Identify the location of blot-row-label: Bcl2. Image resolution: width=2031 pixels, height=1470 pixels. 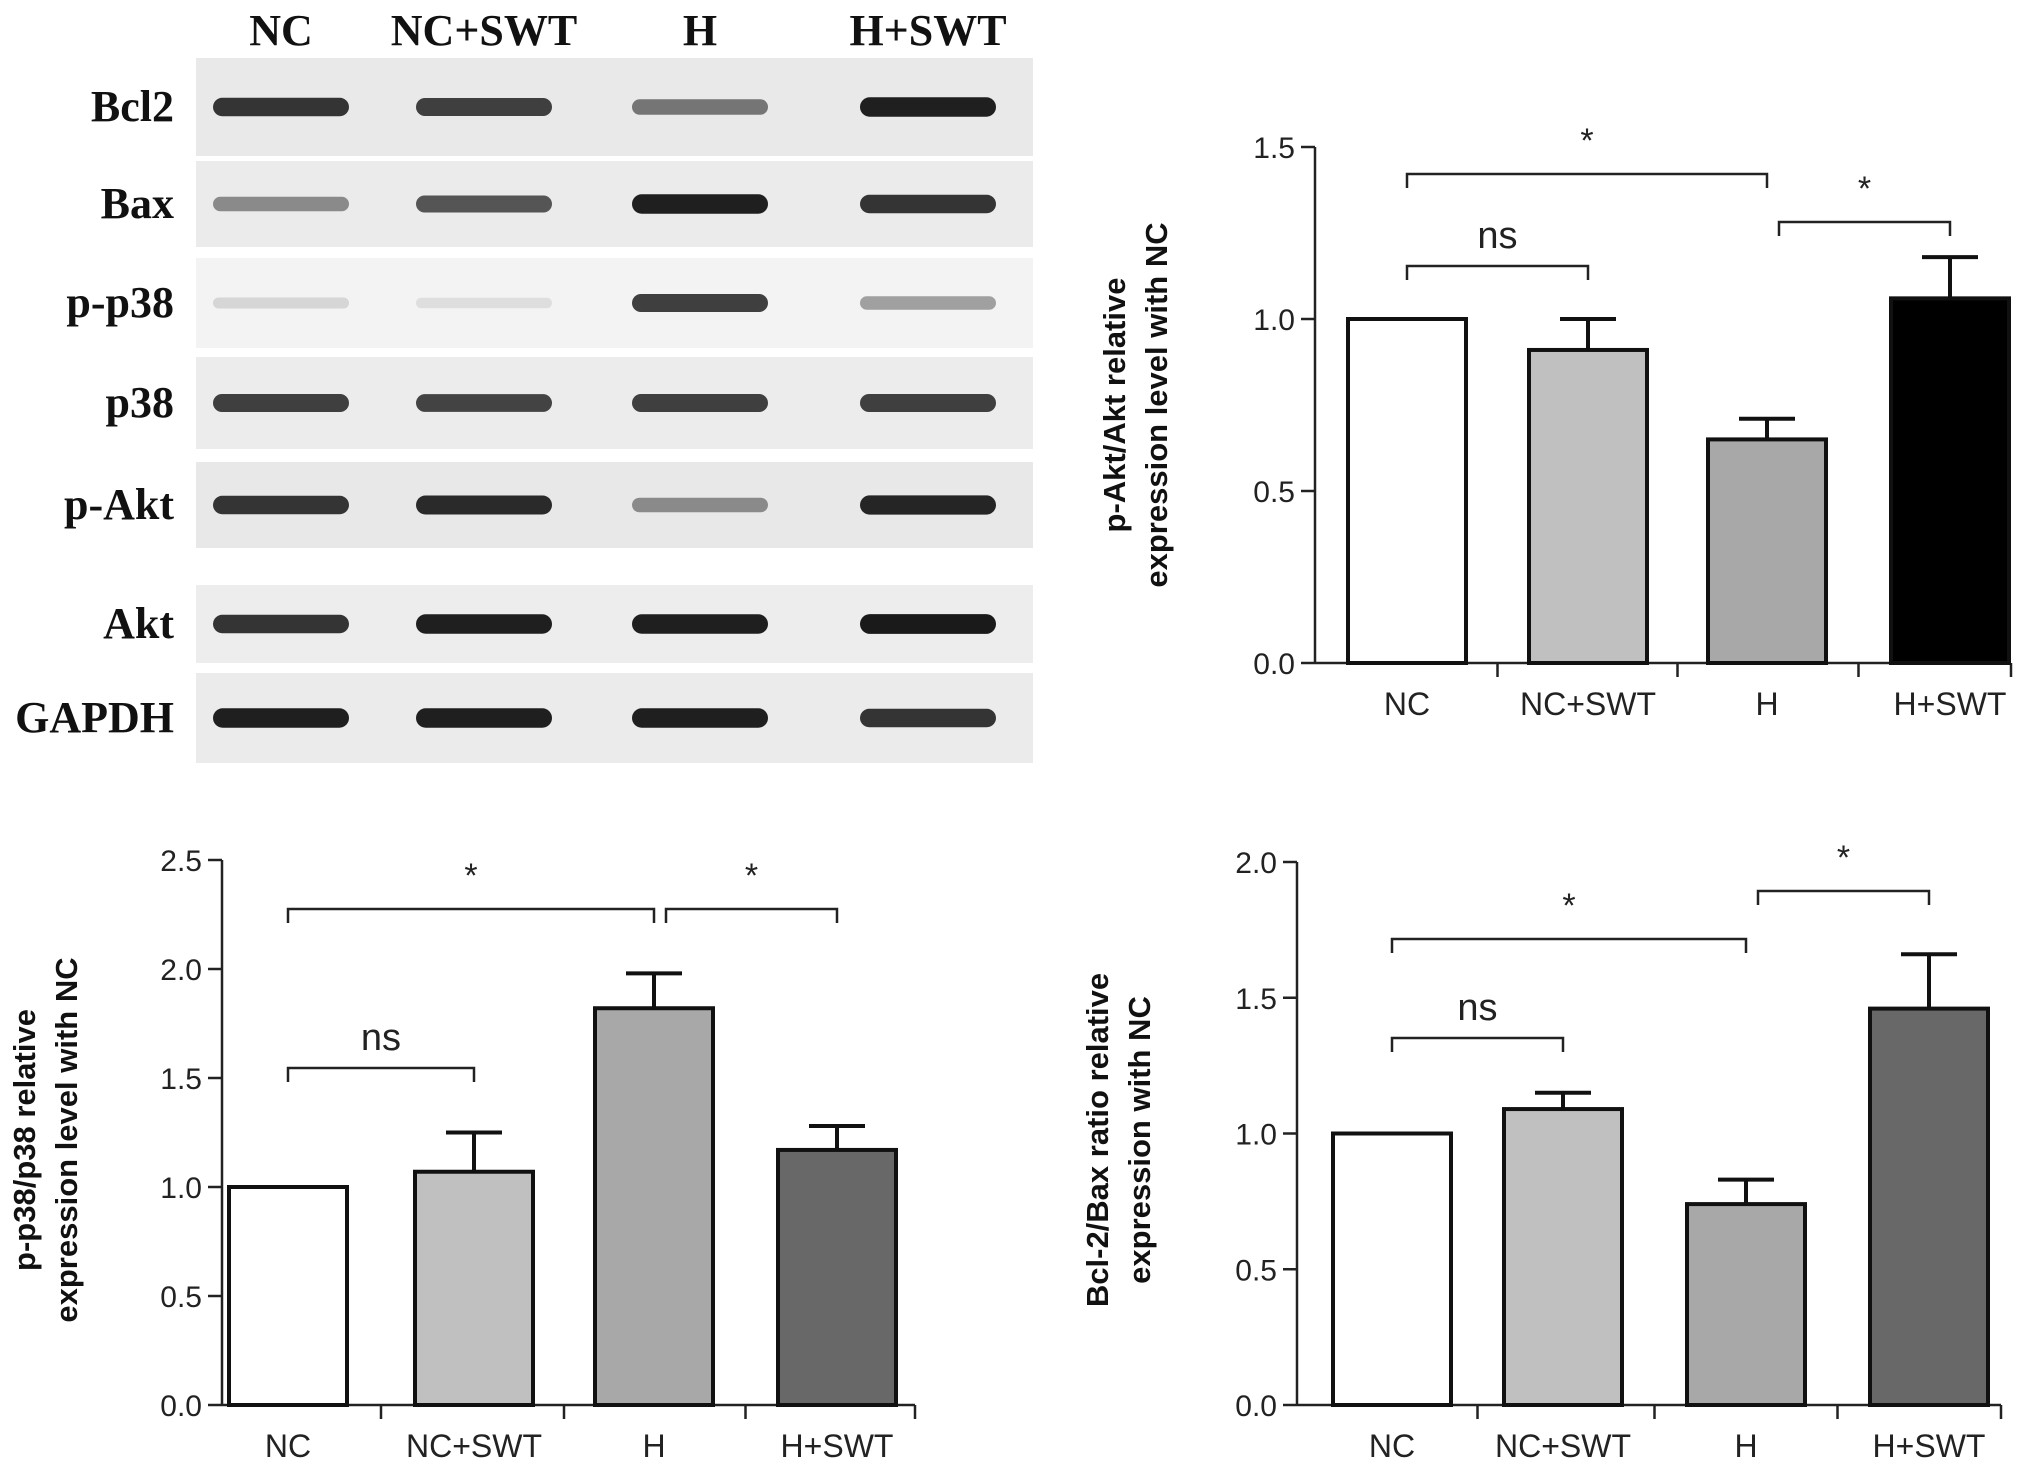
(132, 106).